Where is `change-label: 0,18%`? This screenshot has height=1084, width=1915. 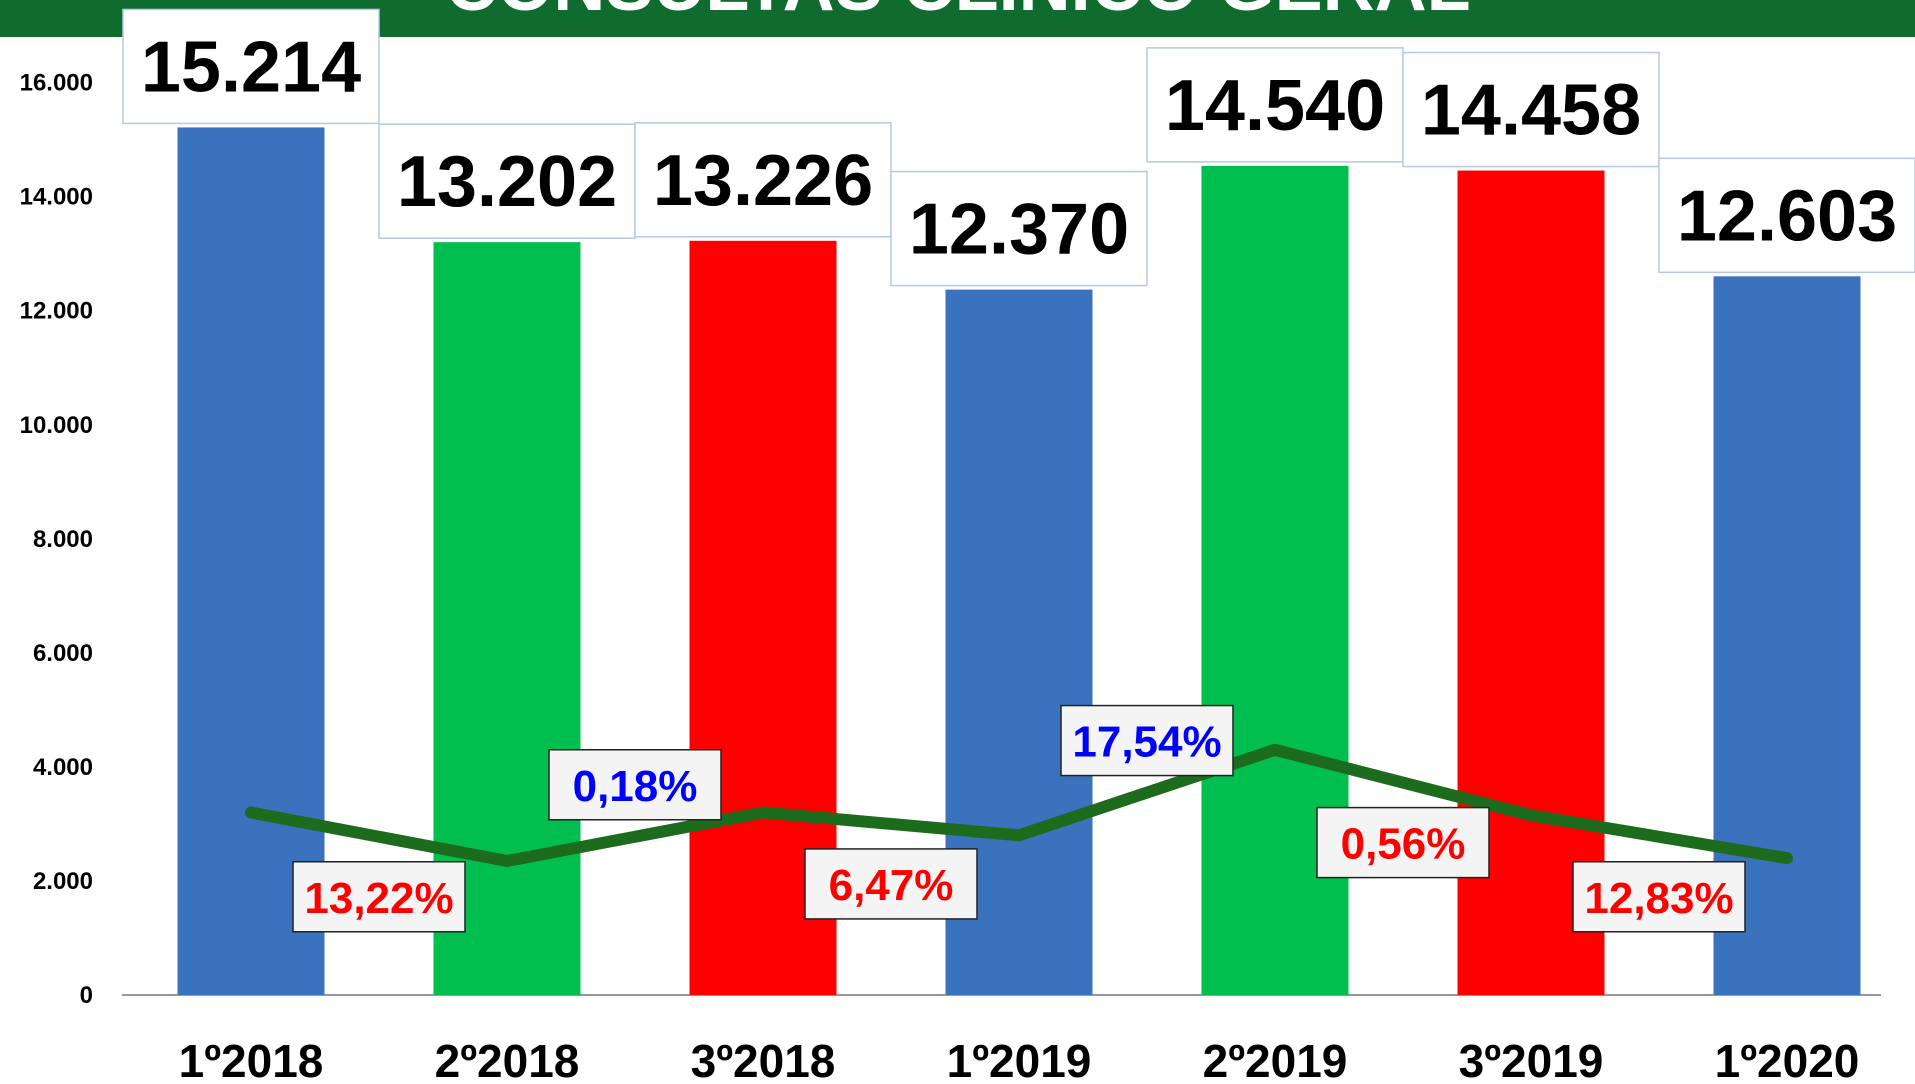
change-label: 0,18% is located at coordinates (635, 786).